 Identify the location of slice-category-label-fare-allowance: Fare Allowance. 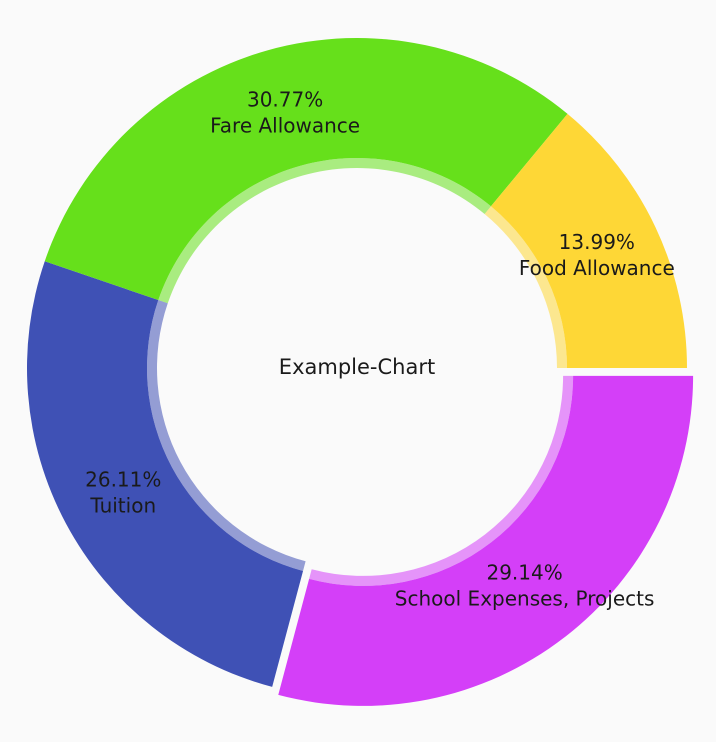
(285, 125).